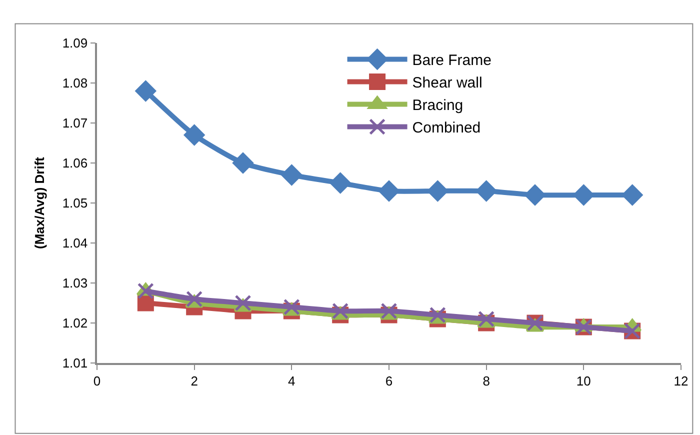 The image size is (700, 435). I want to click on x-tick-label: 0, so click(97, 380).